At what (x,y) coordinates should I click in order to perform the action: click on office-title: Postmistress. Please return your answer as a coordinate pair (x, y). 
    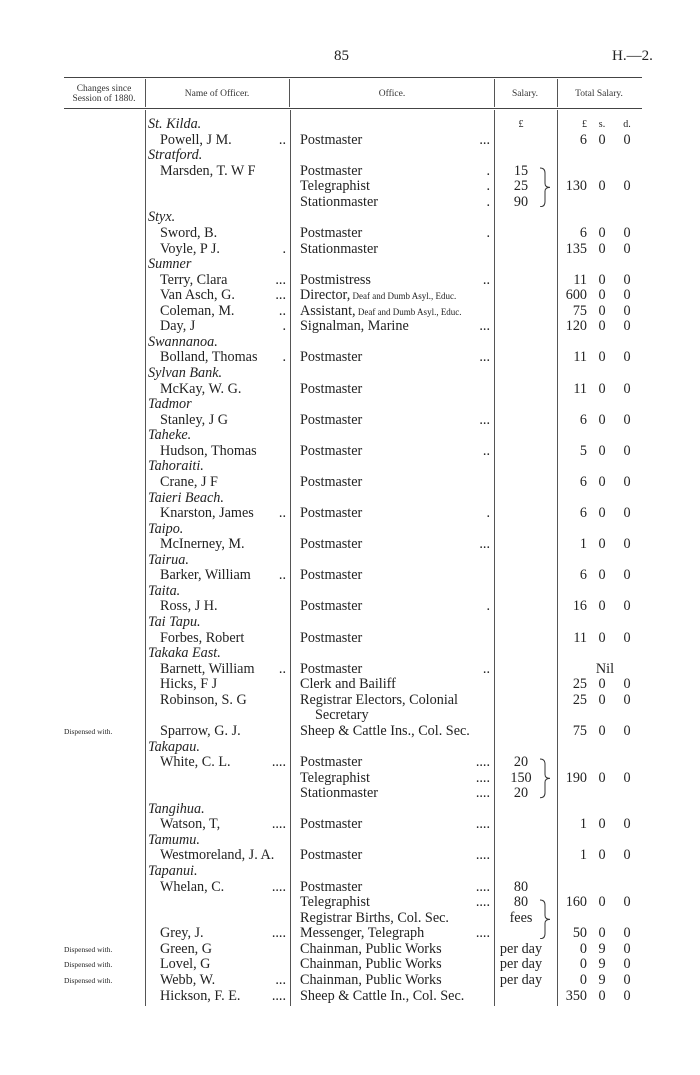
    Looking at the image, I should click on (335, 279).